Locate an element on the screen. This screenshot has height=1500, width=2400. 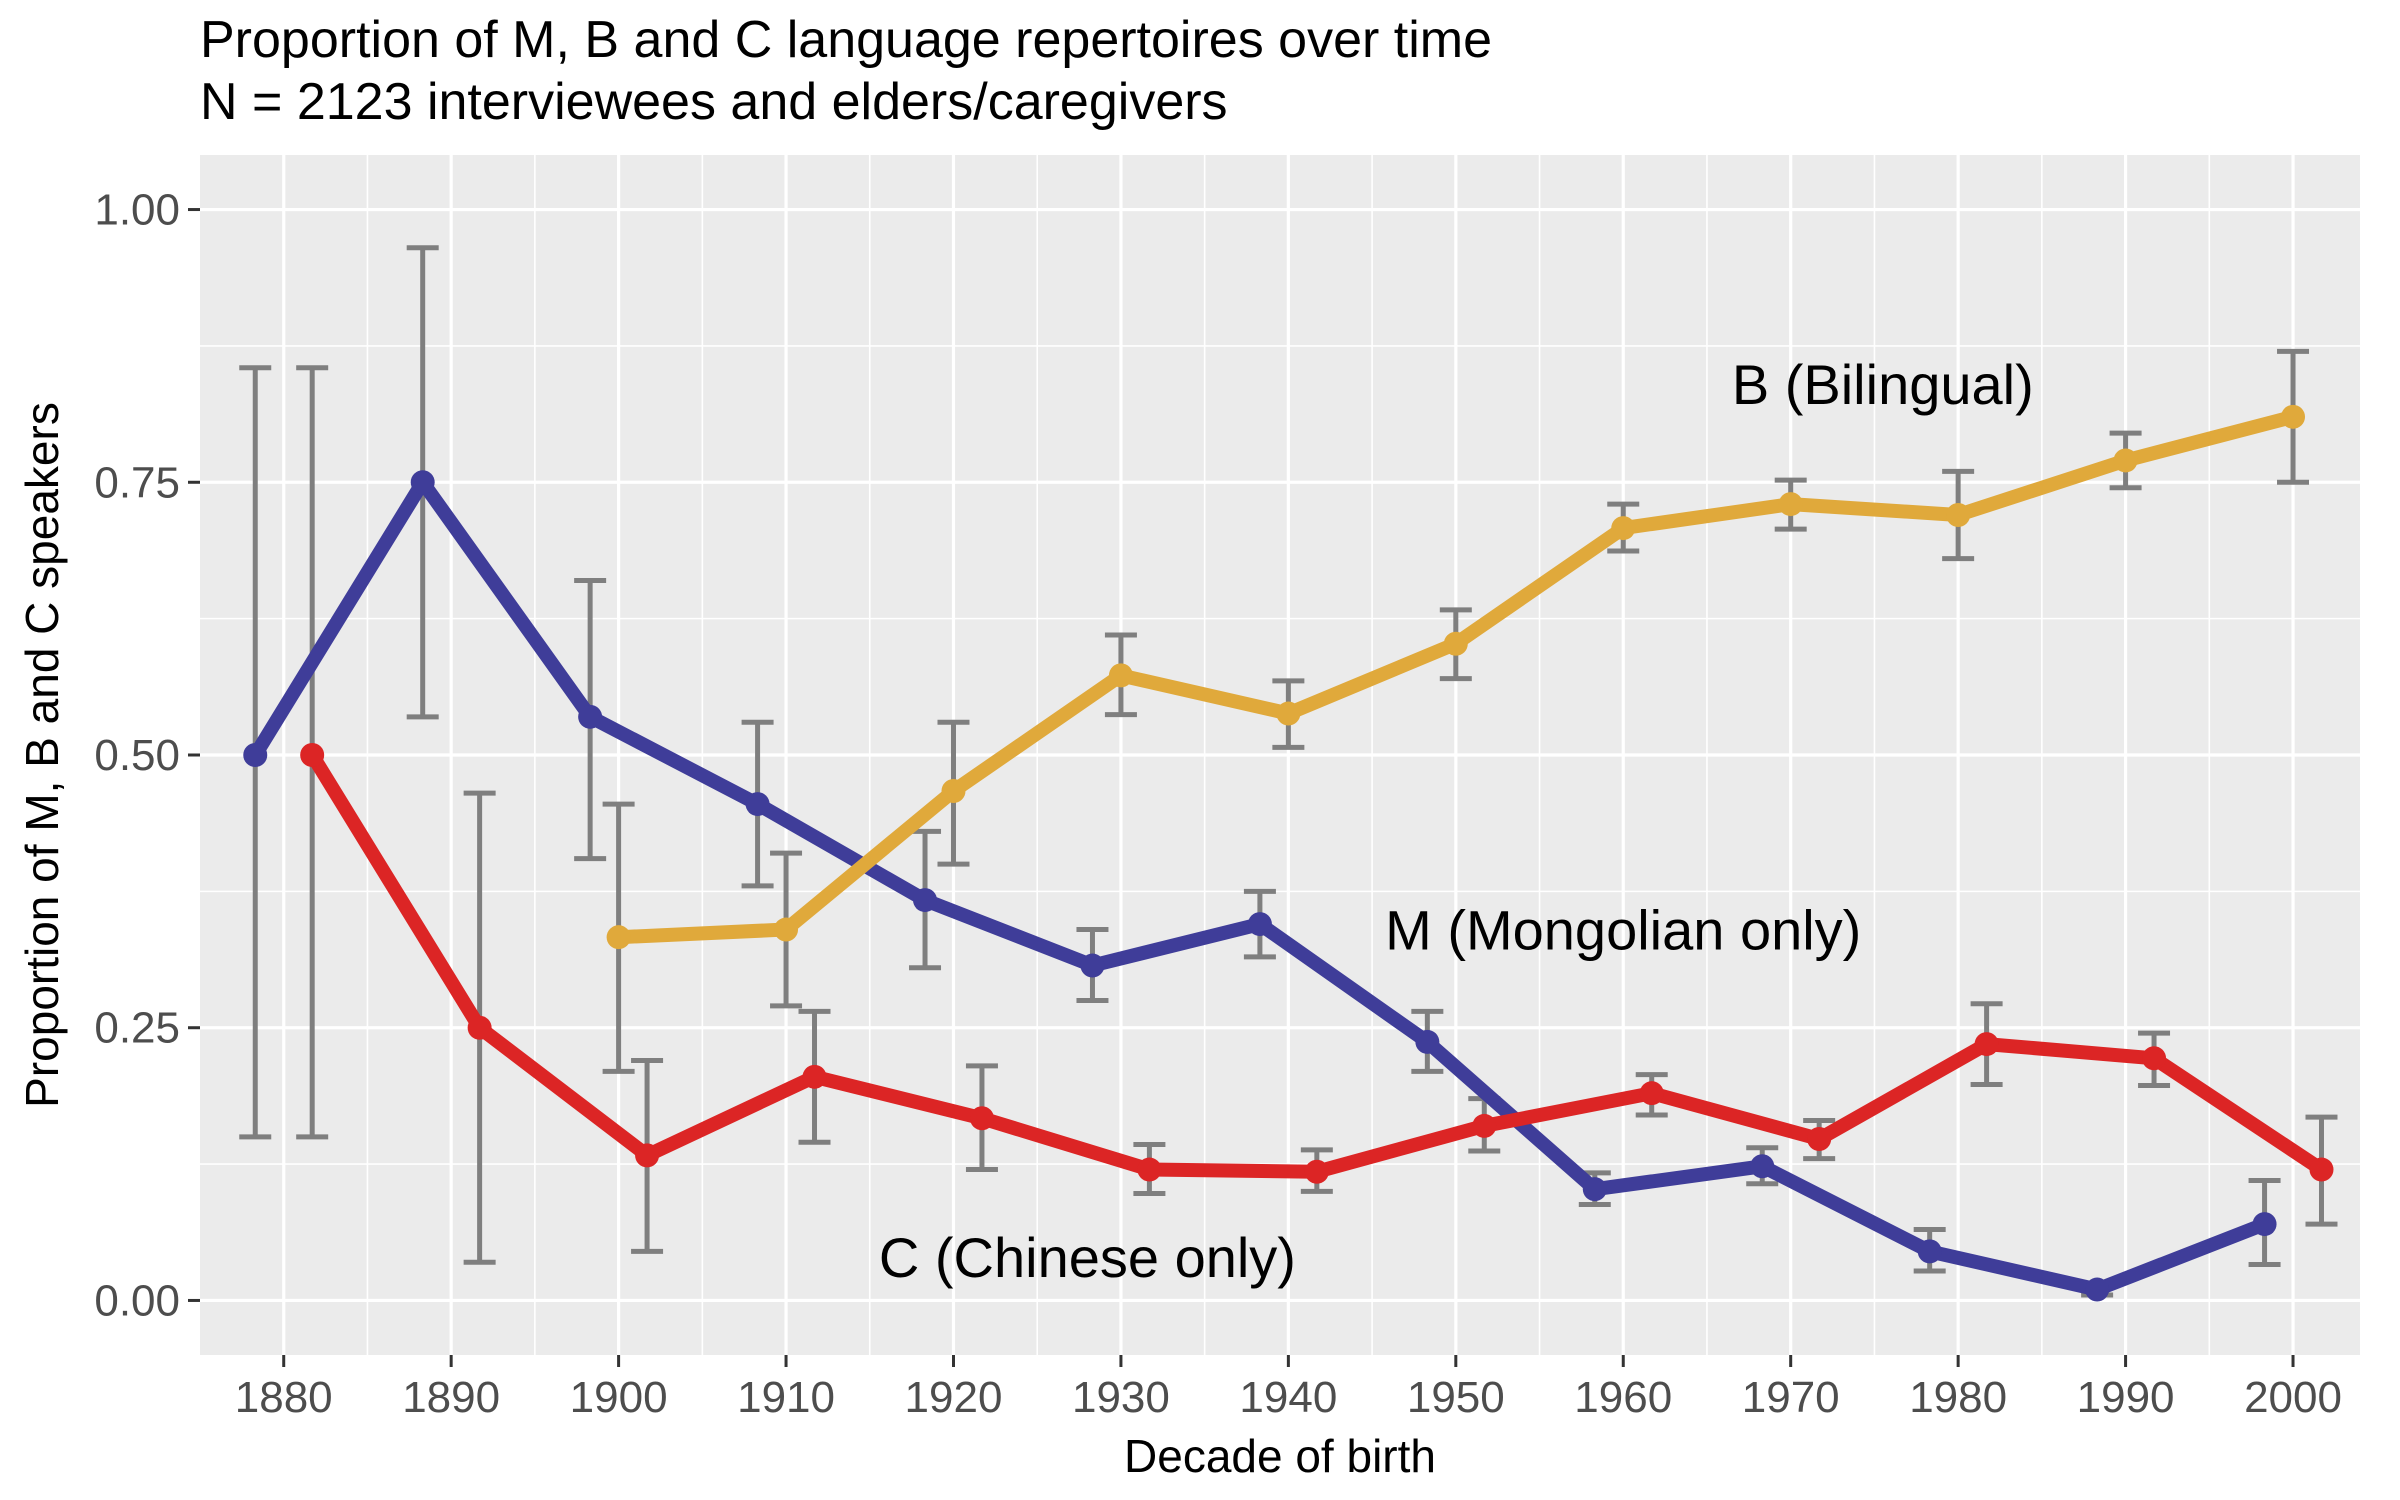
x-tick-label: 1900 is located at coordinates (619, 1397).